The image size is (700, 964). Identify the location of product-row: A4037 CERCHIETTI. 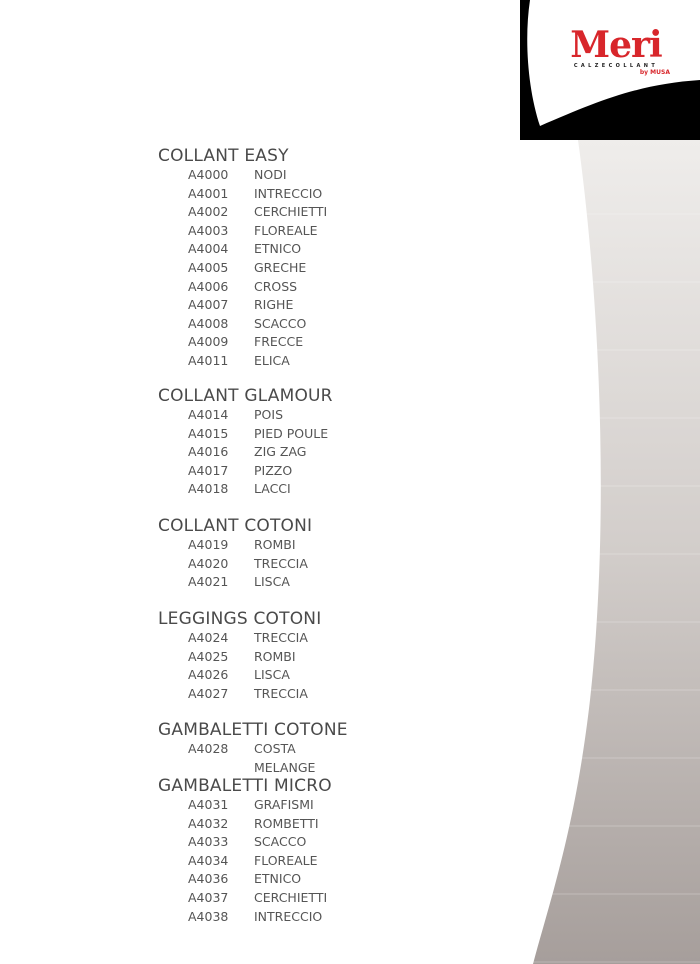
(245, 898).